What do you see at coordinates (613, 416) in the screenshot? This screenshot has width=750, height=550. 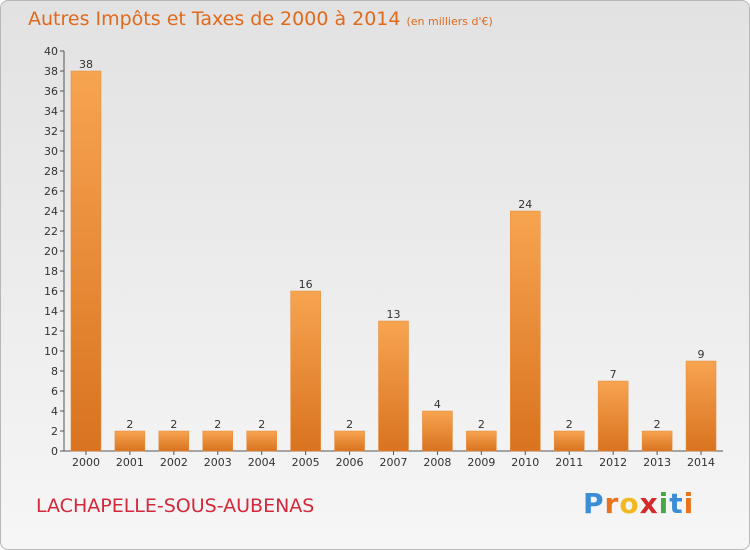 I see `bar-2012` at bounding box center [613, 416].